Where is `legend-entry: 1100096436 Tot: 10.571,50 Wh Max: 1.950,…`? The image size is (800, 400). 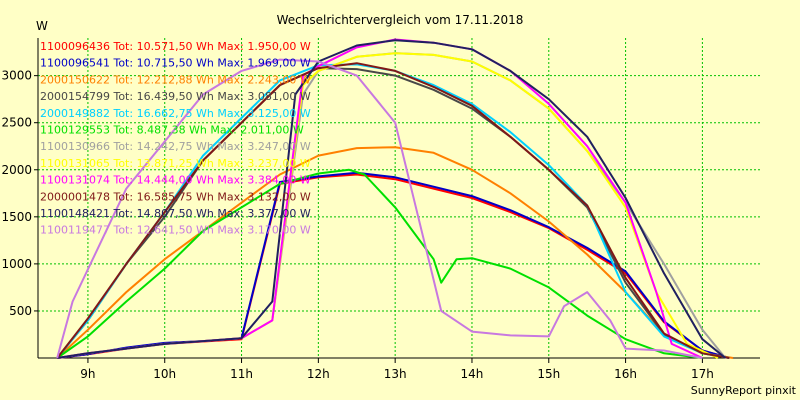
legend-entry: 1100096436 Tot: 10.571,50 Wh Max: 1.950,… is located at coordinates (175, 46).